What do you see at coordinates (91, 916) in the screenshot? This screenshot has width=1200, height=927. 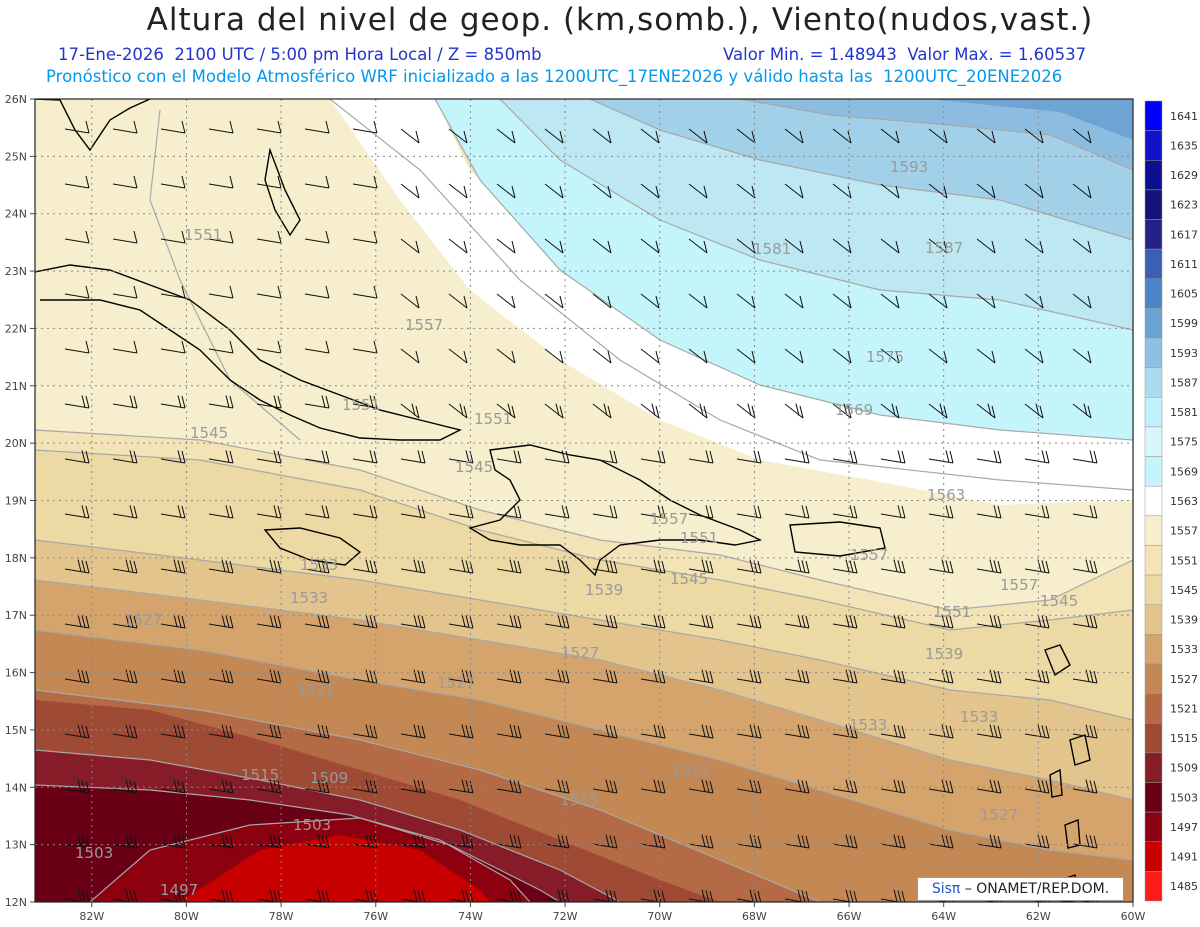 I see `lon-label: 82W` at bounding box center [91, 916].